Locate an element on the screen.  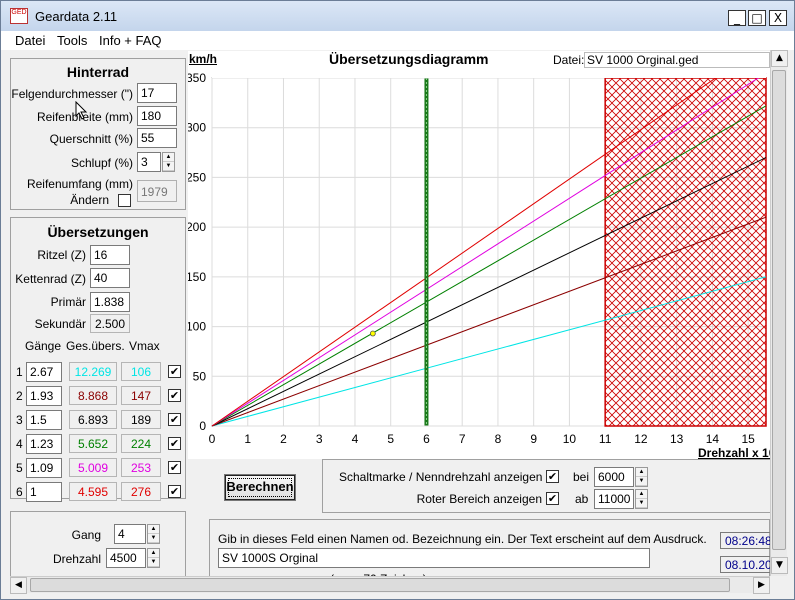
red-zone is located at coordinates (685, 252).